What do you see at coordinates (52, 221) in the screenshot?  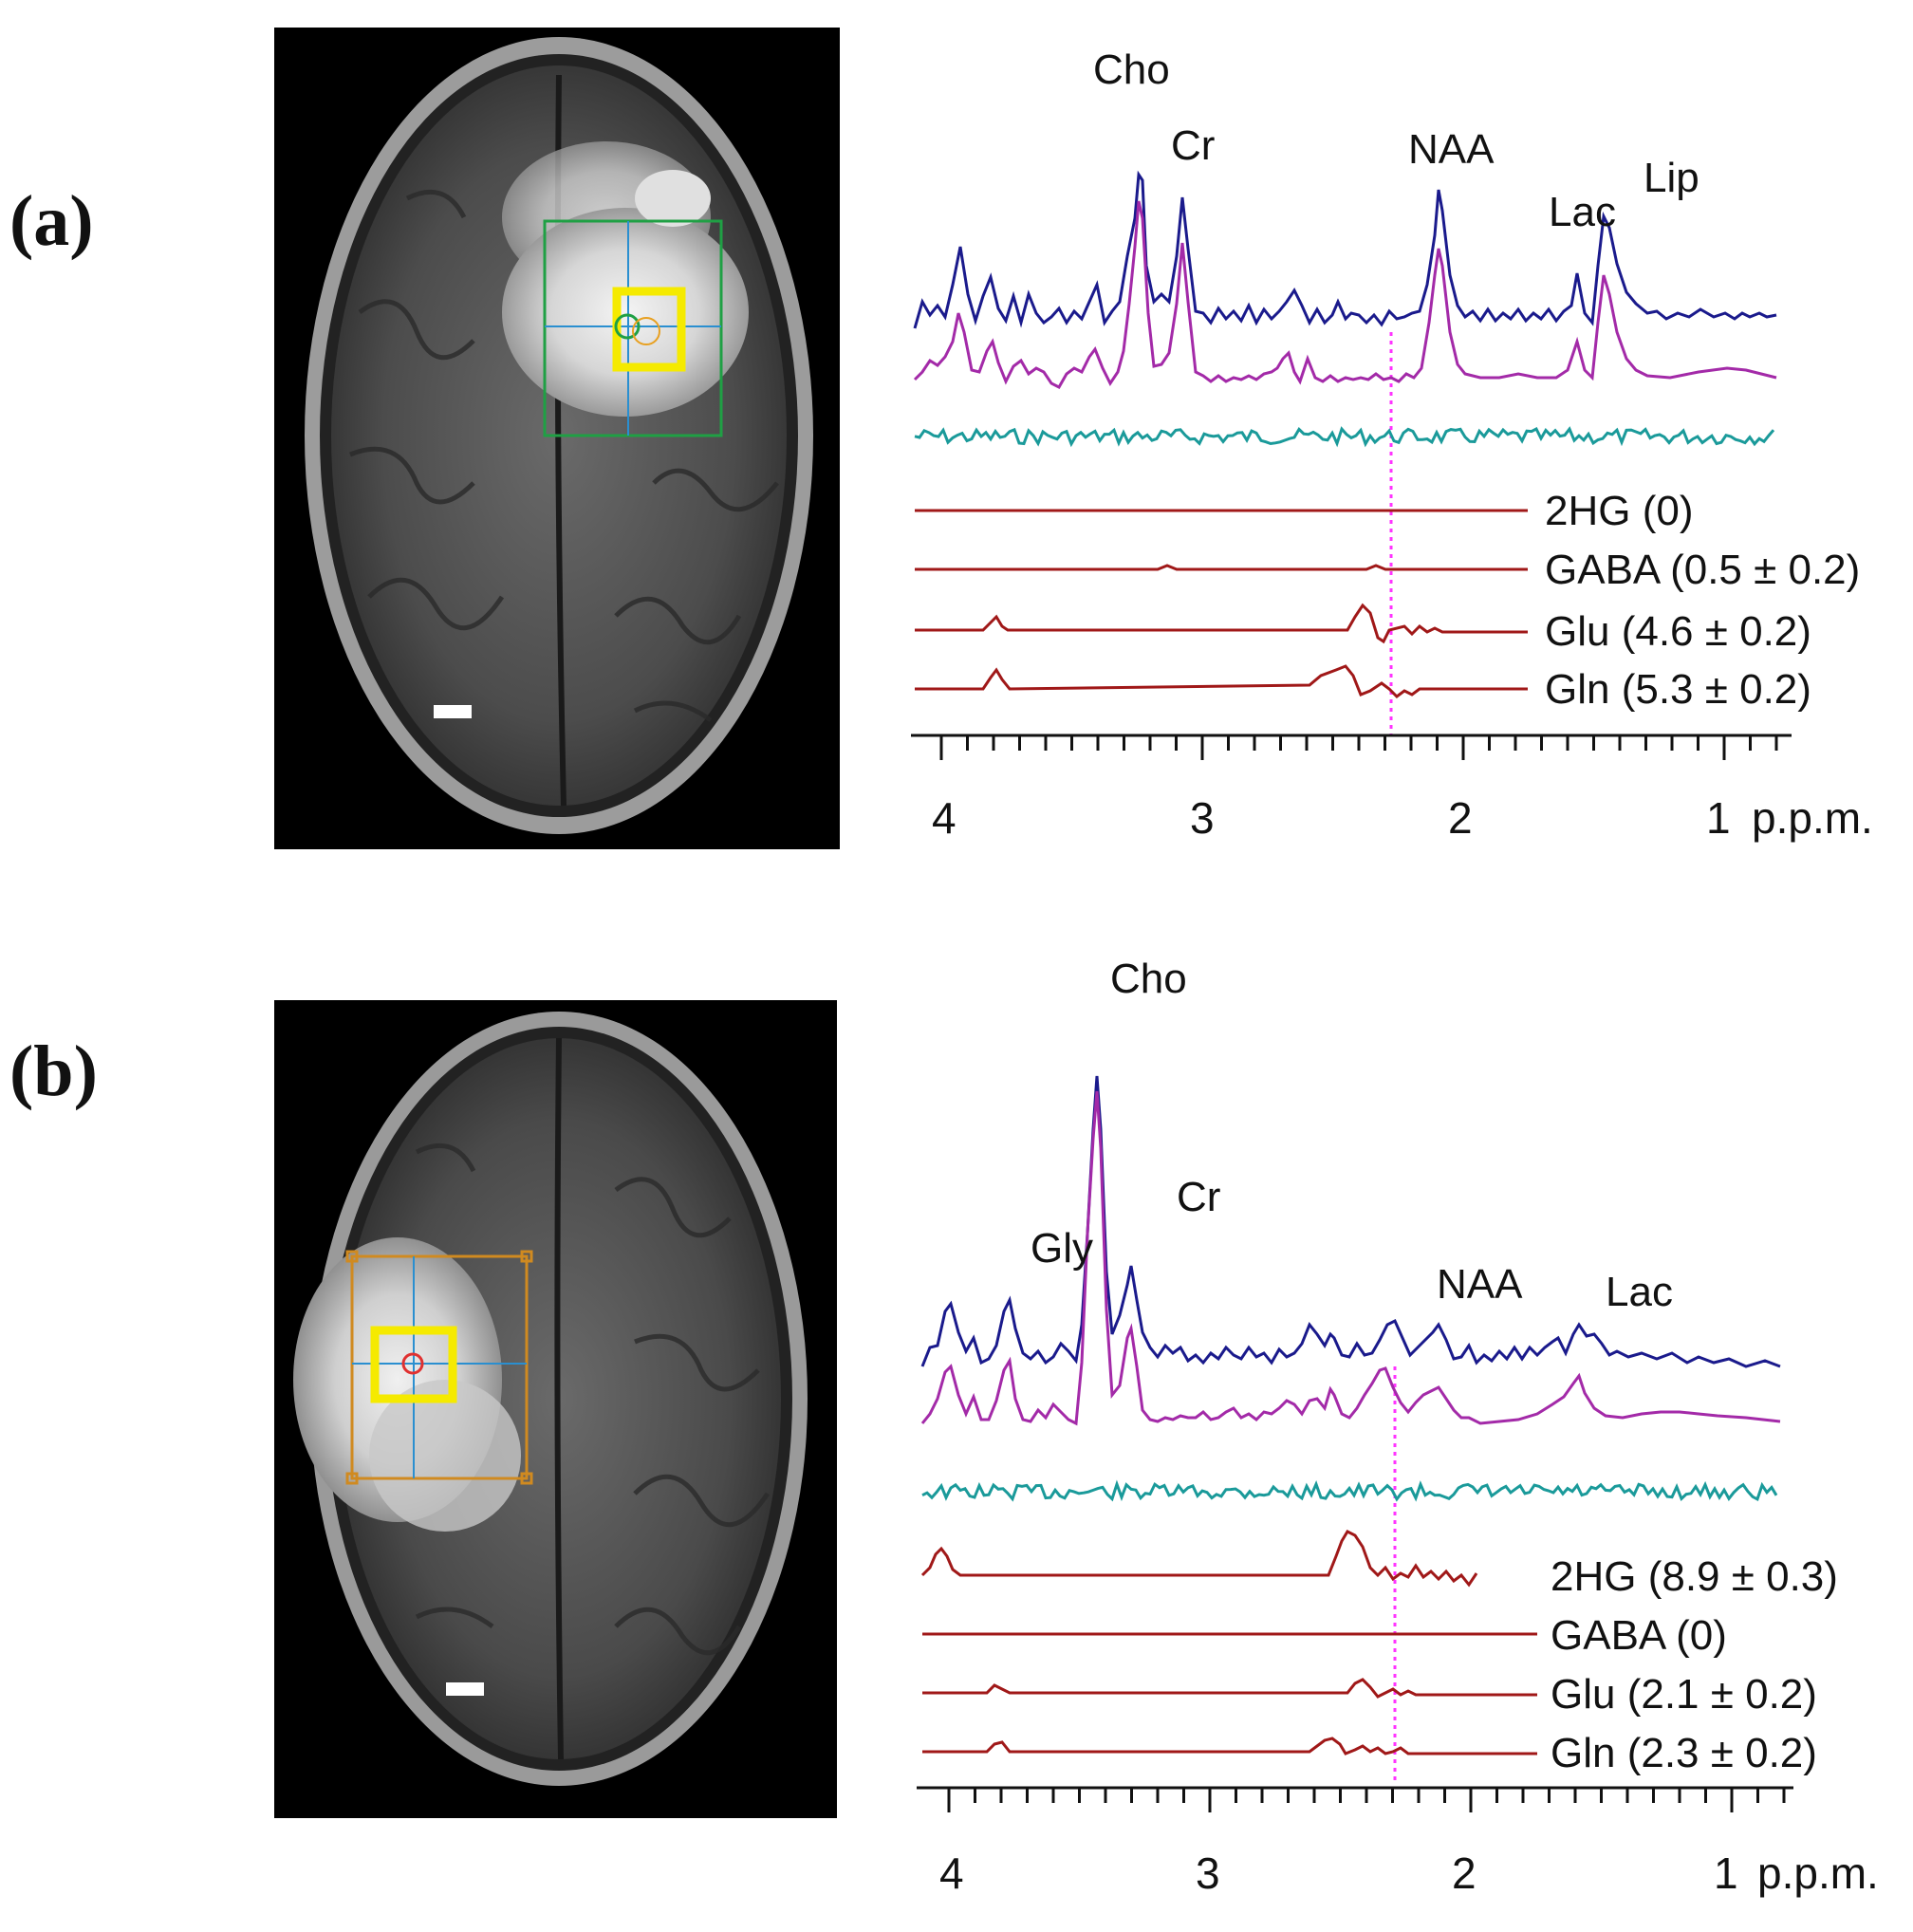 I see `panel-label: (a)` at bounding box center [52, 221].